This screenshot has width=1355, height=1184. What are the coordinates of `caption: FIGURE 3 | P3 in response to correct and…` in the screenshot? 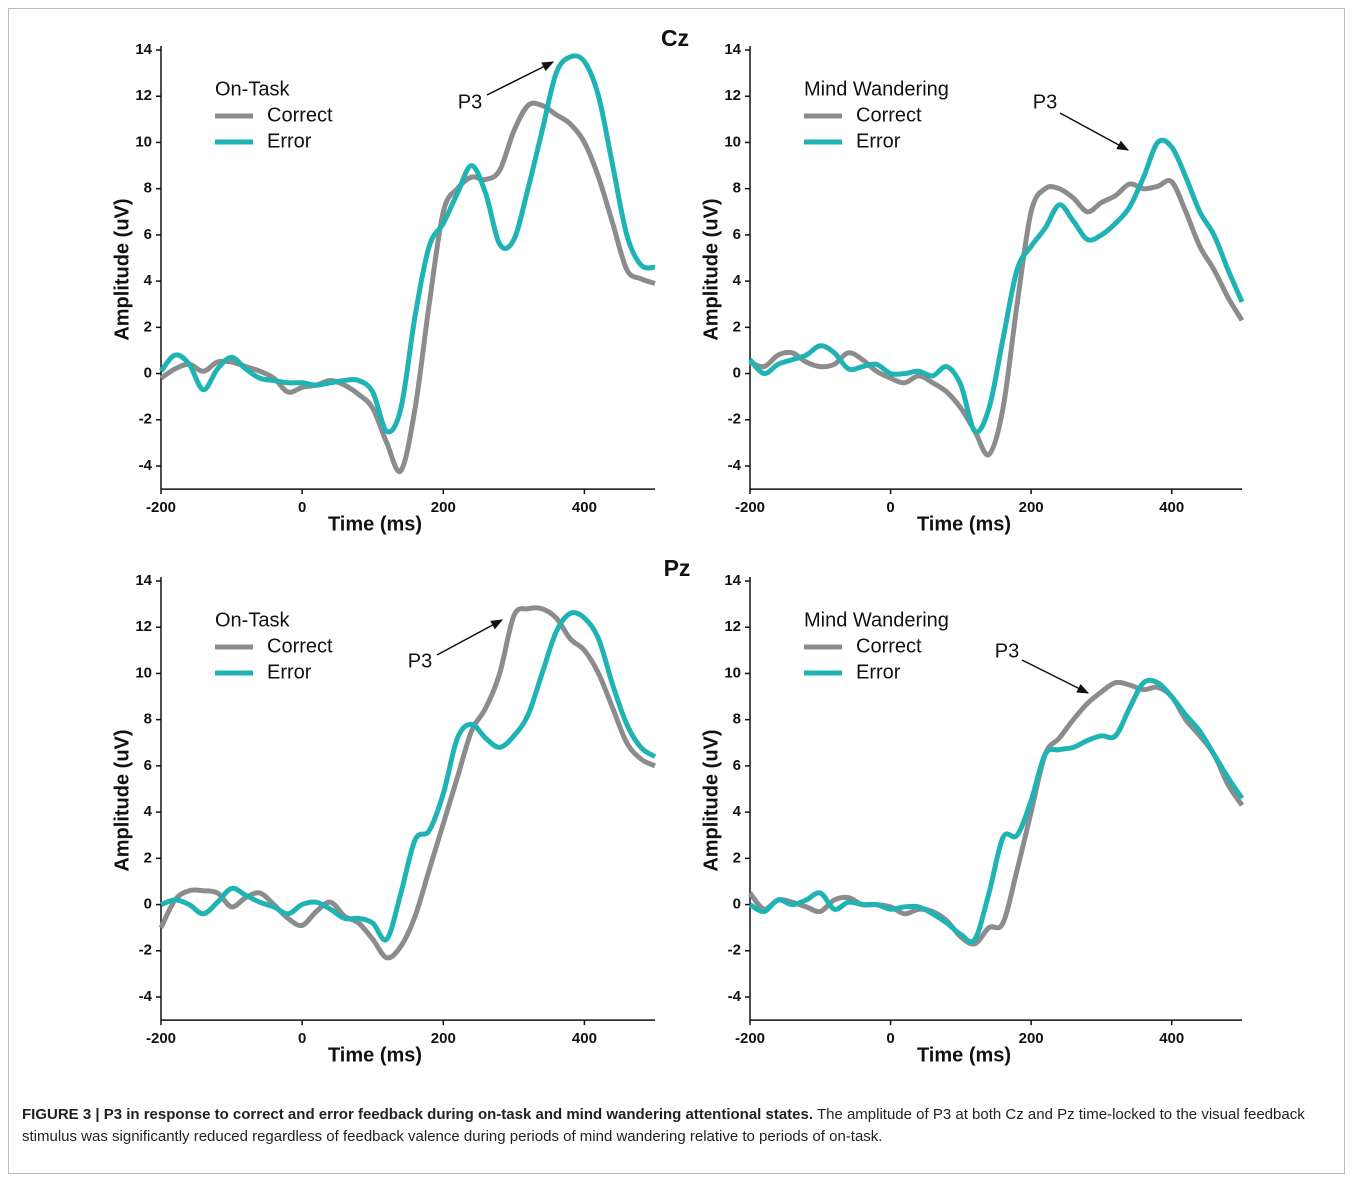 It's located at (672, 1126).